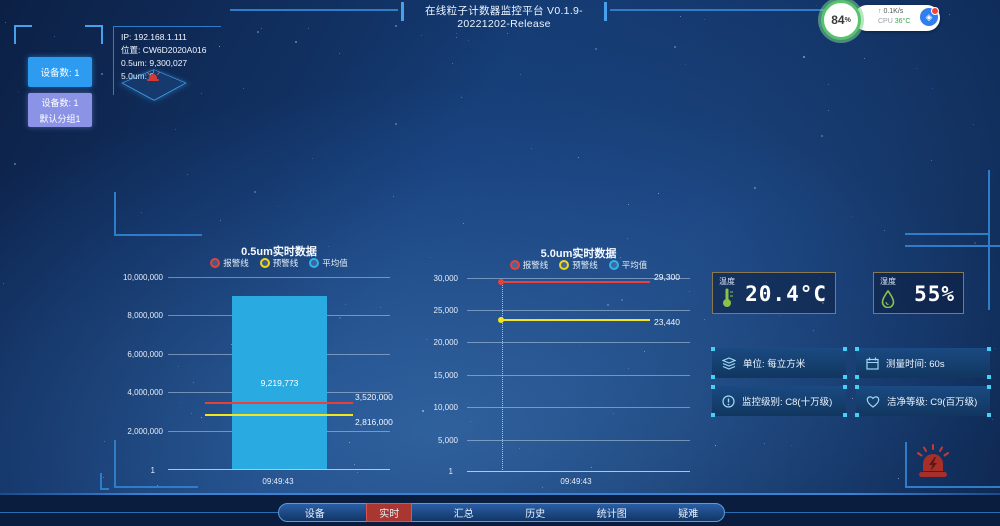  I want to click on clean-level-label: 洁净等级: C9(百万级), so click(932, 402).